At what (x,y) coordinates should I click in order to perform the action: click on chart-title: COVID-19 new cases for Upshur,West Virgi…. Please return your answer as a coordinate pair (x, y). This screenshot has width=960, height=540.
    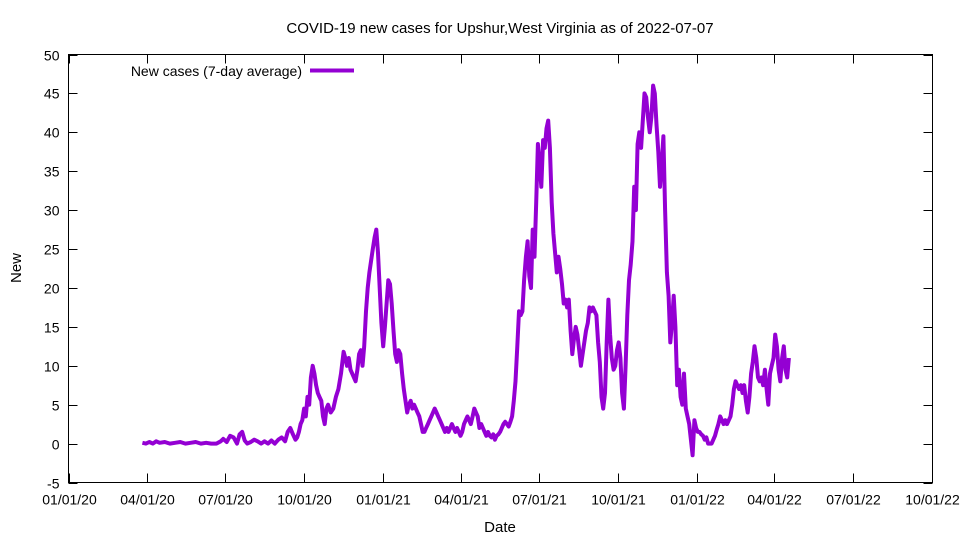
    Looking at the image, I should click on (499, 28).